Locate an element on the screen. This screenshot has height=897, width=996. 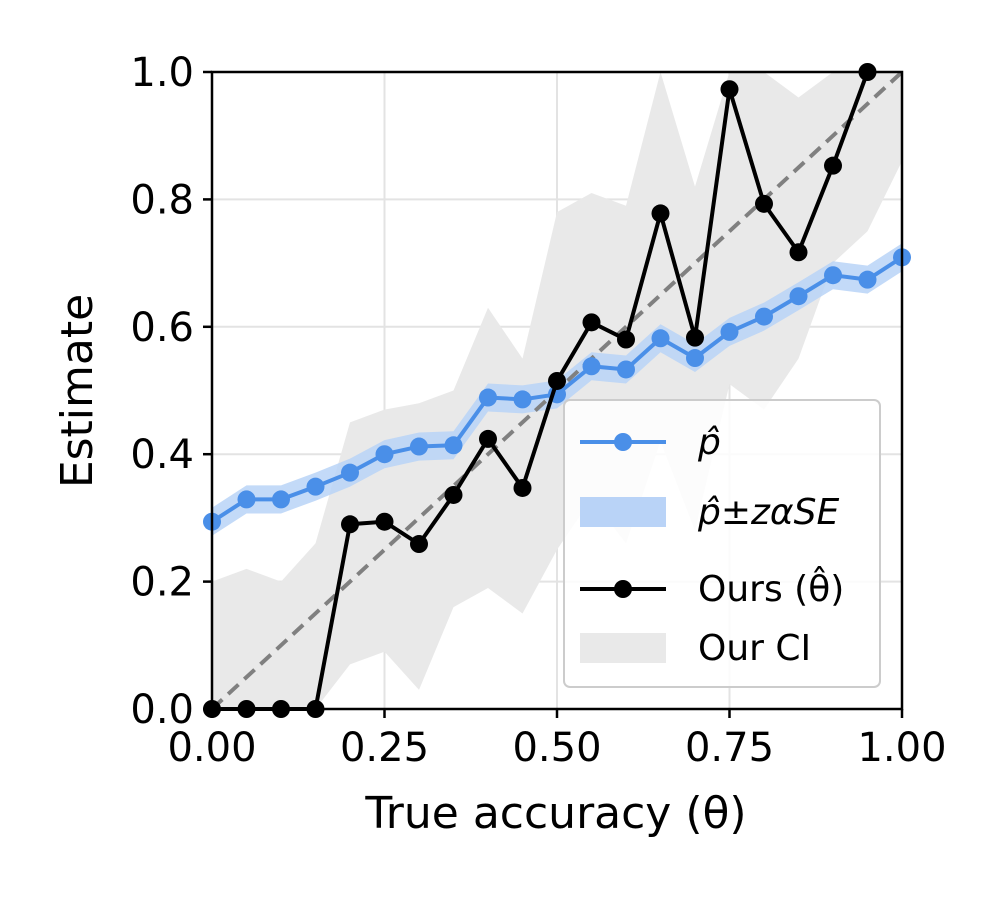
x-tick-label: 0.75 is located at coordinates (729, 748).